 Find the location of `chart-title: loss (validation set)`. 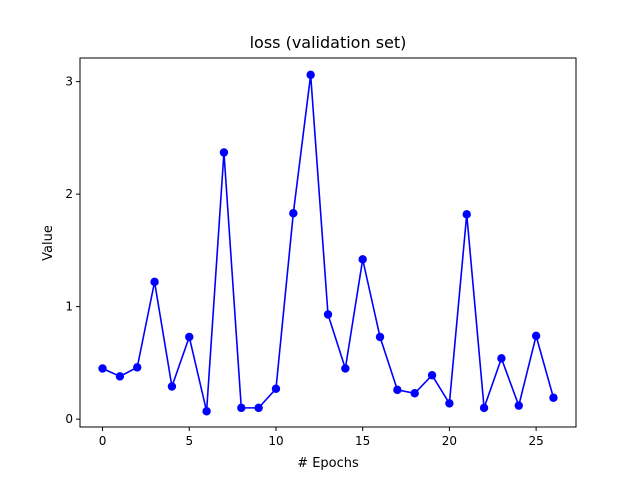

chart-title: loss (validation set) is located at coordinates (328, 42).